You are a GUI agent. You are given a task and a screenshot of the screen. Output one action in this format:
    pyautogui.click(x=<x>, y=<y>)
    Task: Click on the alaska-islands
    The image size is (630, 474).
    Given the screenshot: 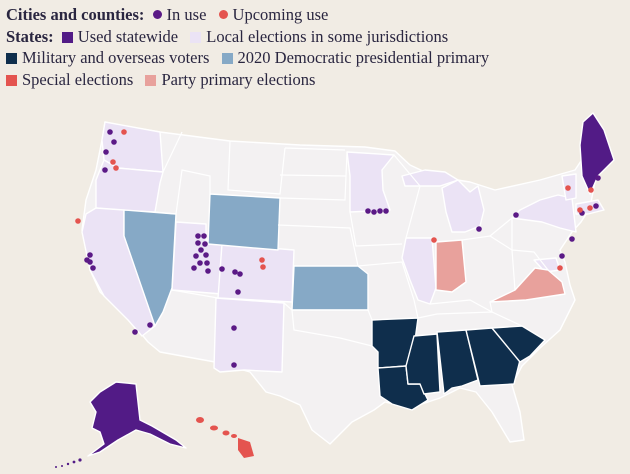 What is the action you would take?
    pyautogui.click(x=68, y=463)
    